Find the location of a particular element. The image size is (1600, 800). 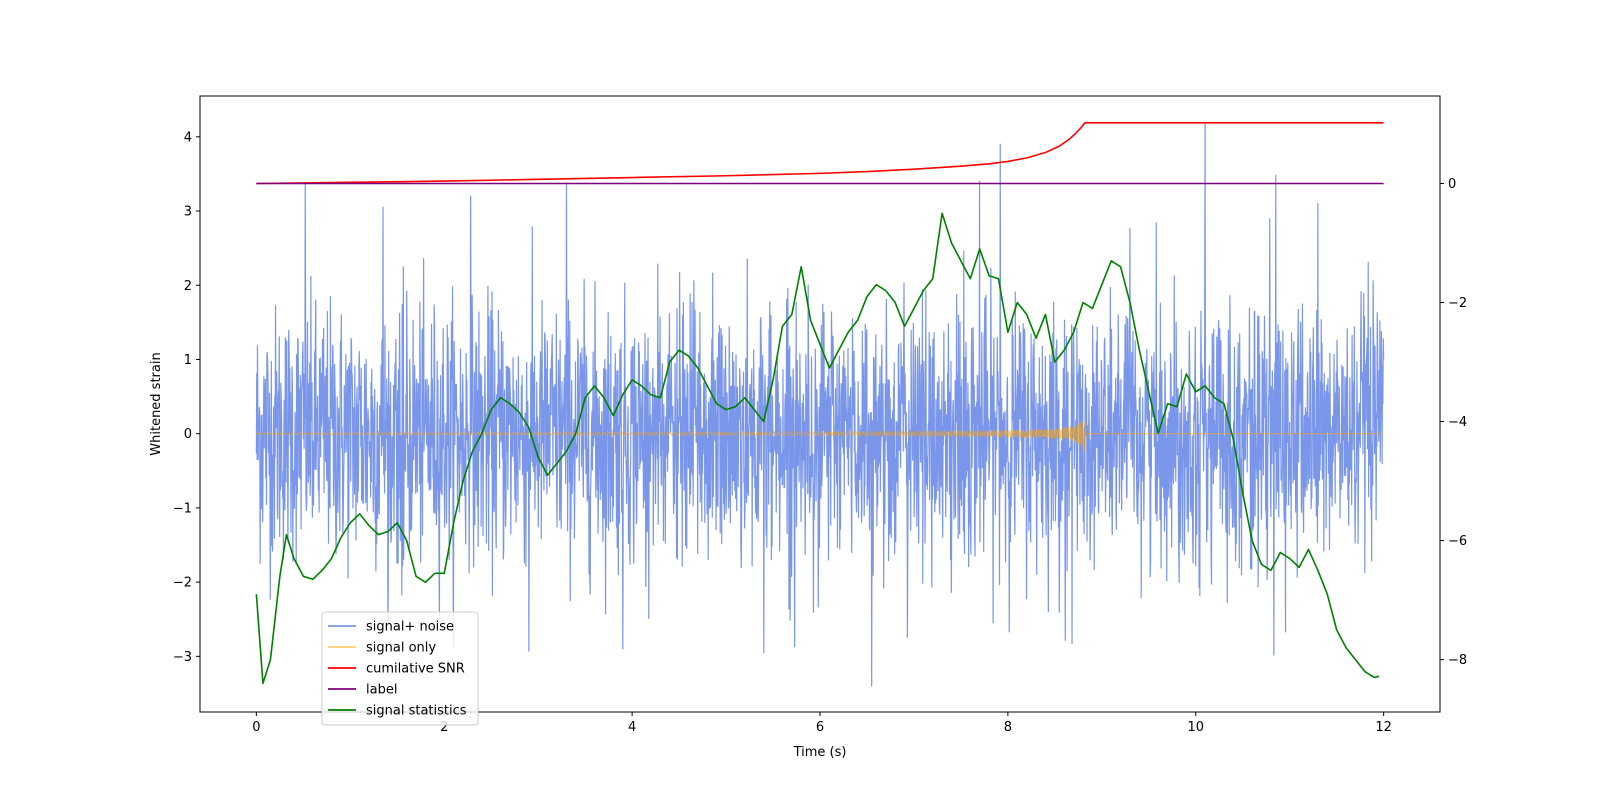

legend-label-label: label is located at coordinates (381, 690).